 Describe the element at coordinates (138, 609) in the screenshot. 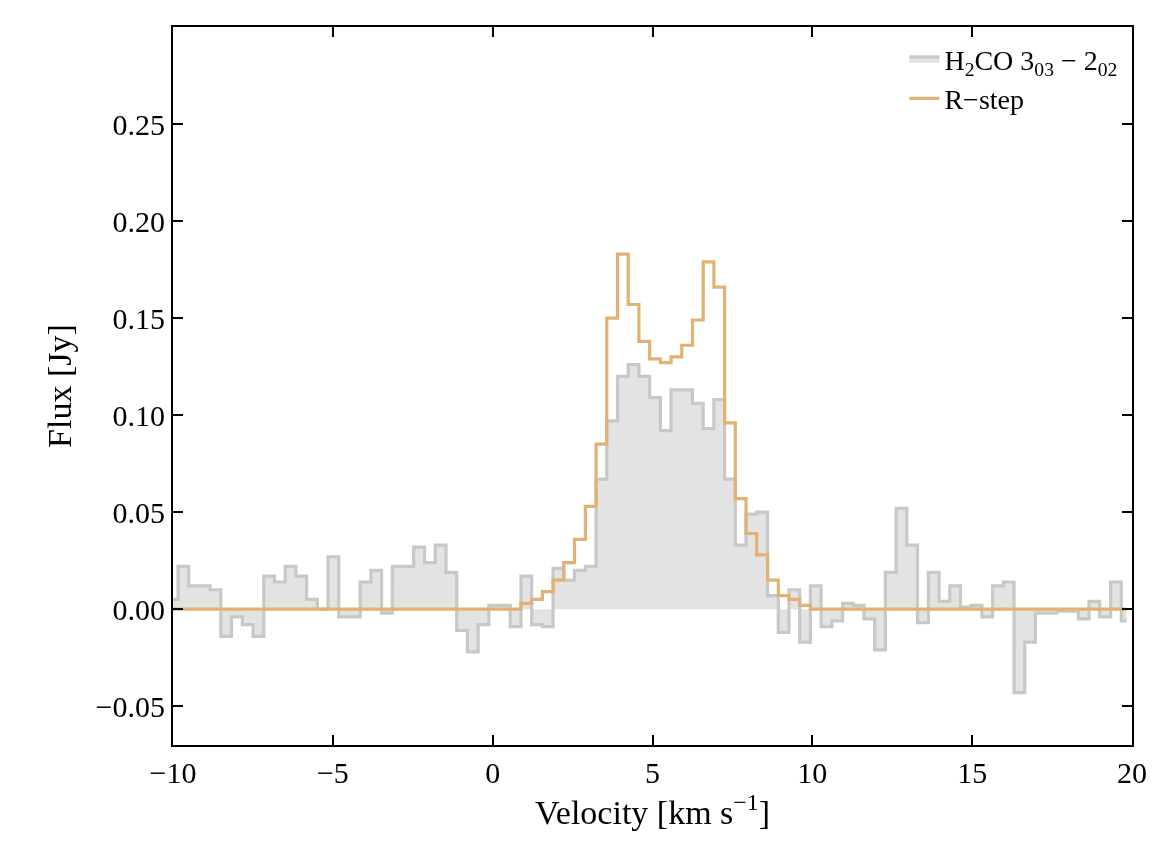

I see `y-tick-label: 0.00` at that location.